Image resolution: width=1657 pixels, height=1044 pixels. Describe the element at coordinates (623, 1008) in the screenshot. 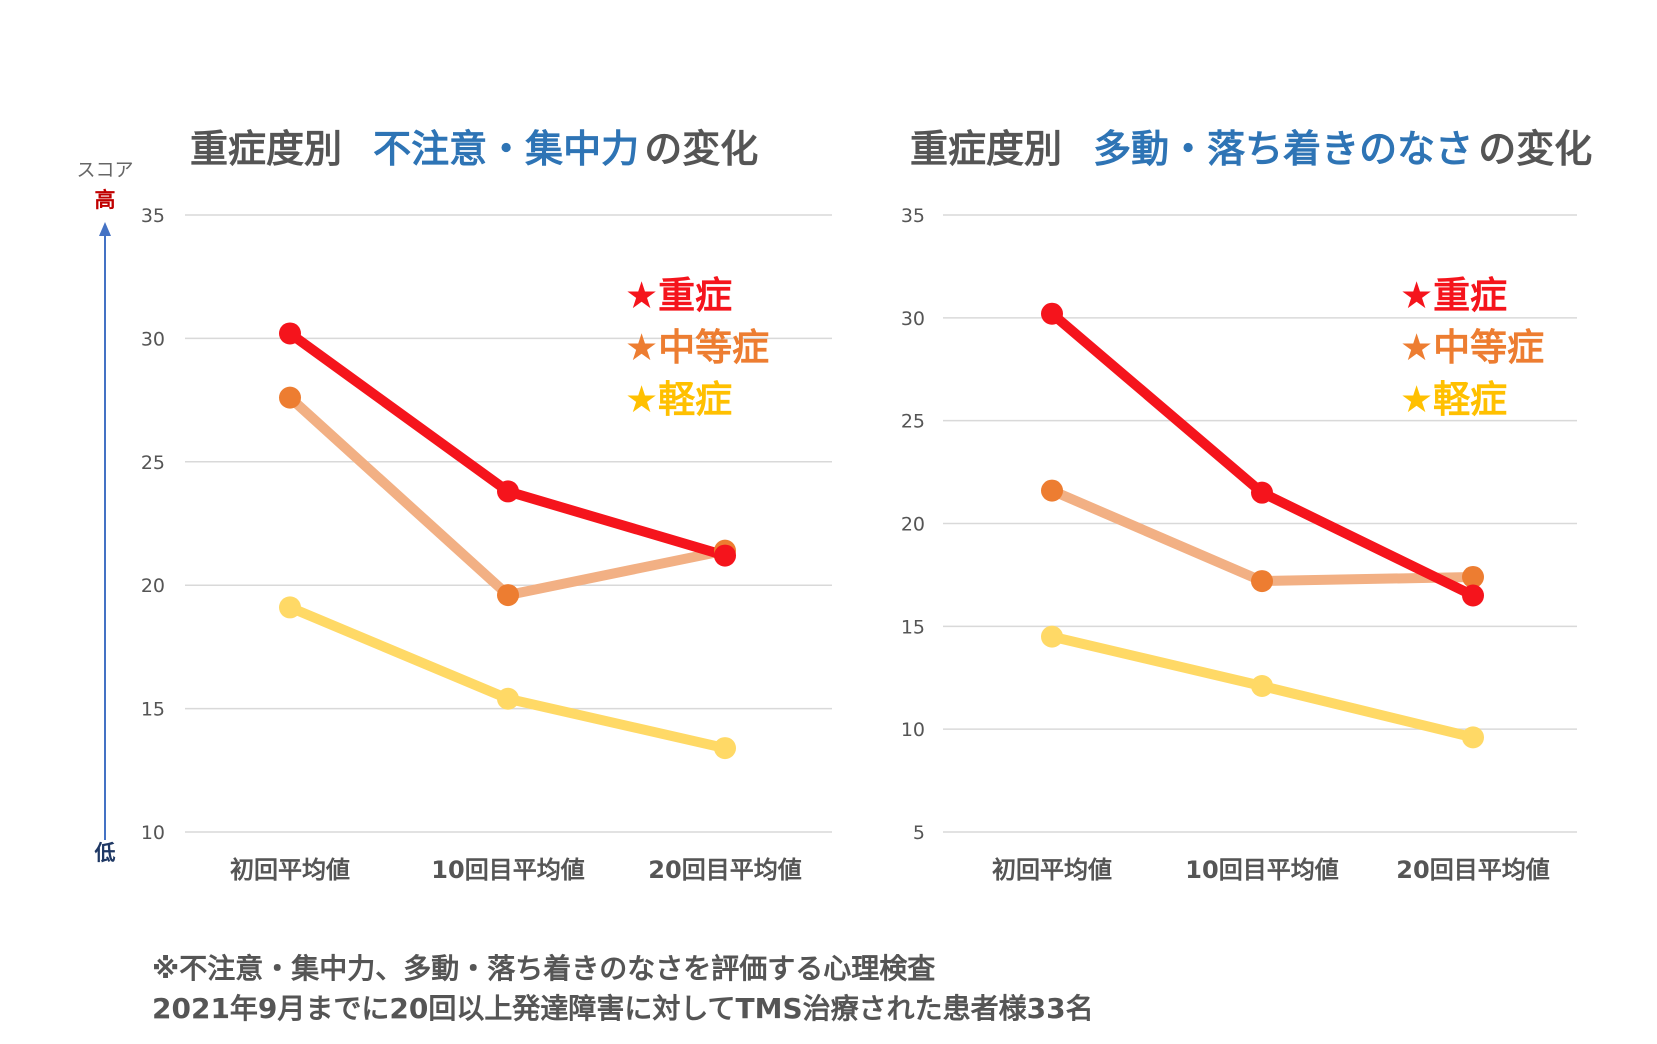

I see `footnote-line-2: 2021年9月までに20回以上発達障害に対してTMS治療された患者様33名` at that location.